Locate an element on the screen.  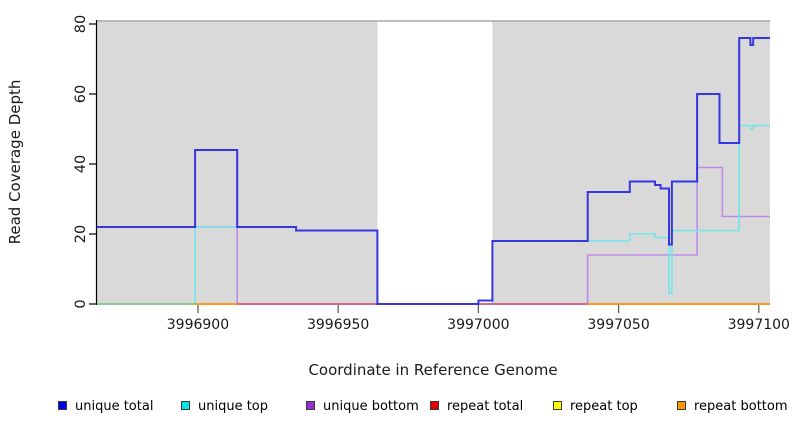
y-tick-label: 60 is located at coordinates (81, 94).